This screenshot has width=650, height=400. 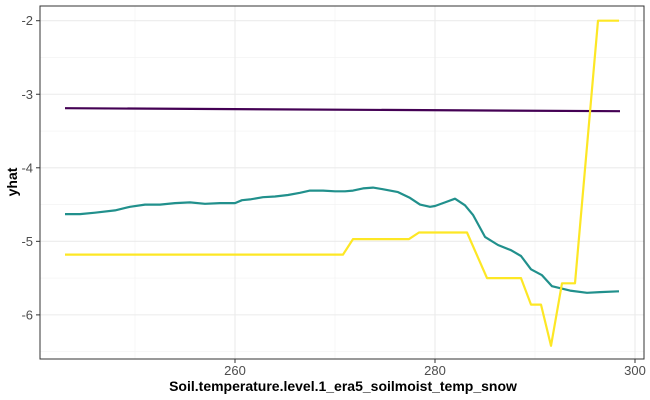 What do you see at coordinates (435, 370) in the screenshot?
I see `x-tick-label: 280` at bounding box center [435, 370].